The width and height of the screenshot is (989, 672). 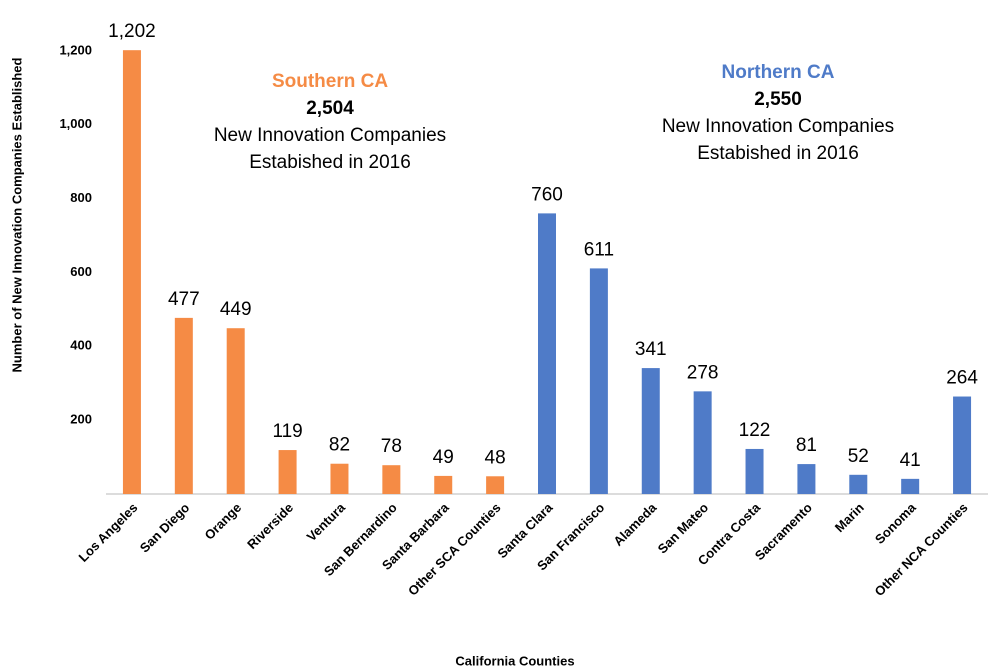 What do you see at coordinates (108, 532) in the screenshot?
I see `x-tick-label: Los Angeles` at bounding box center [108, 532].